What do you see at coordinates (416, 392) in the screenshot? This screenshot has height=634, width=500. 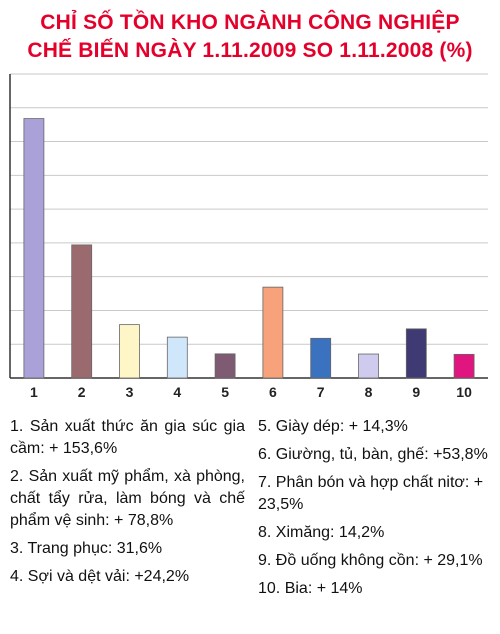 I see `x-tick-label-9: 9` at bounding box center [416, 392].